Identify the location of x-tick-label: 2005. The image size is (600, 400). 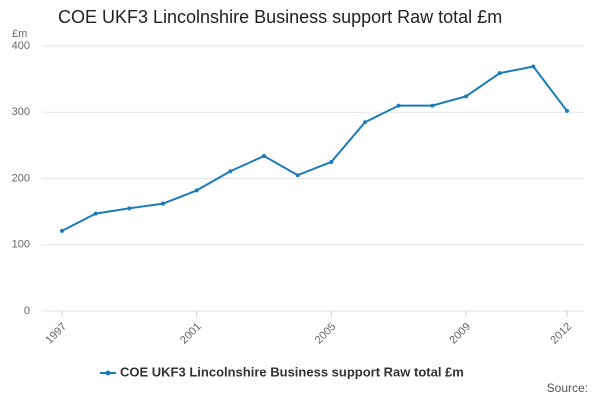
(326, 334).